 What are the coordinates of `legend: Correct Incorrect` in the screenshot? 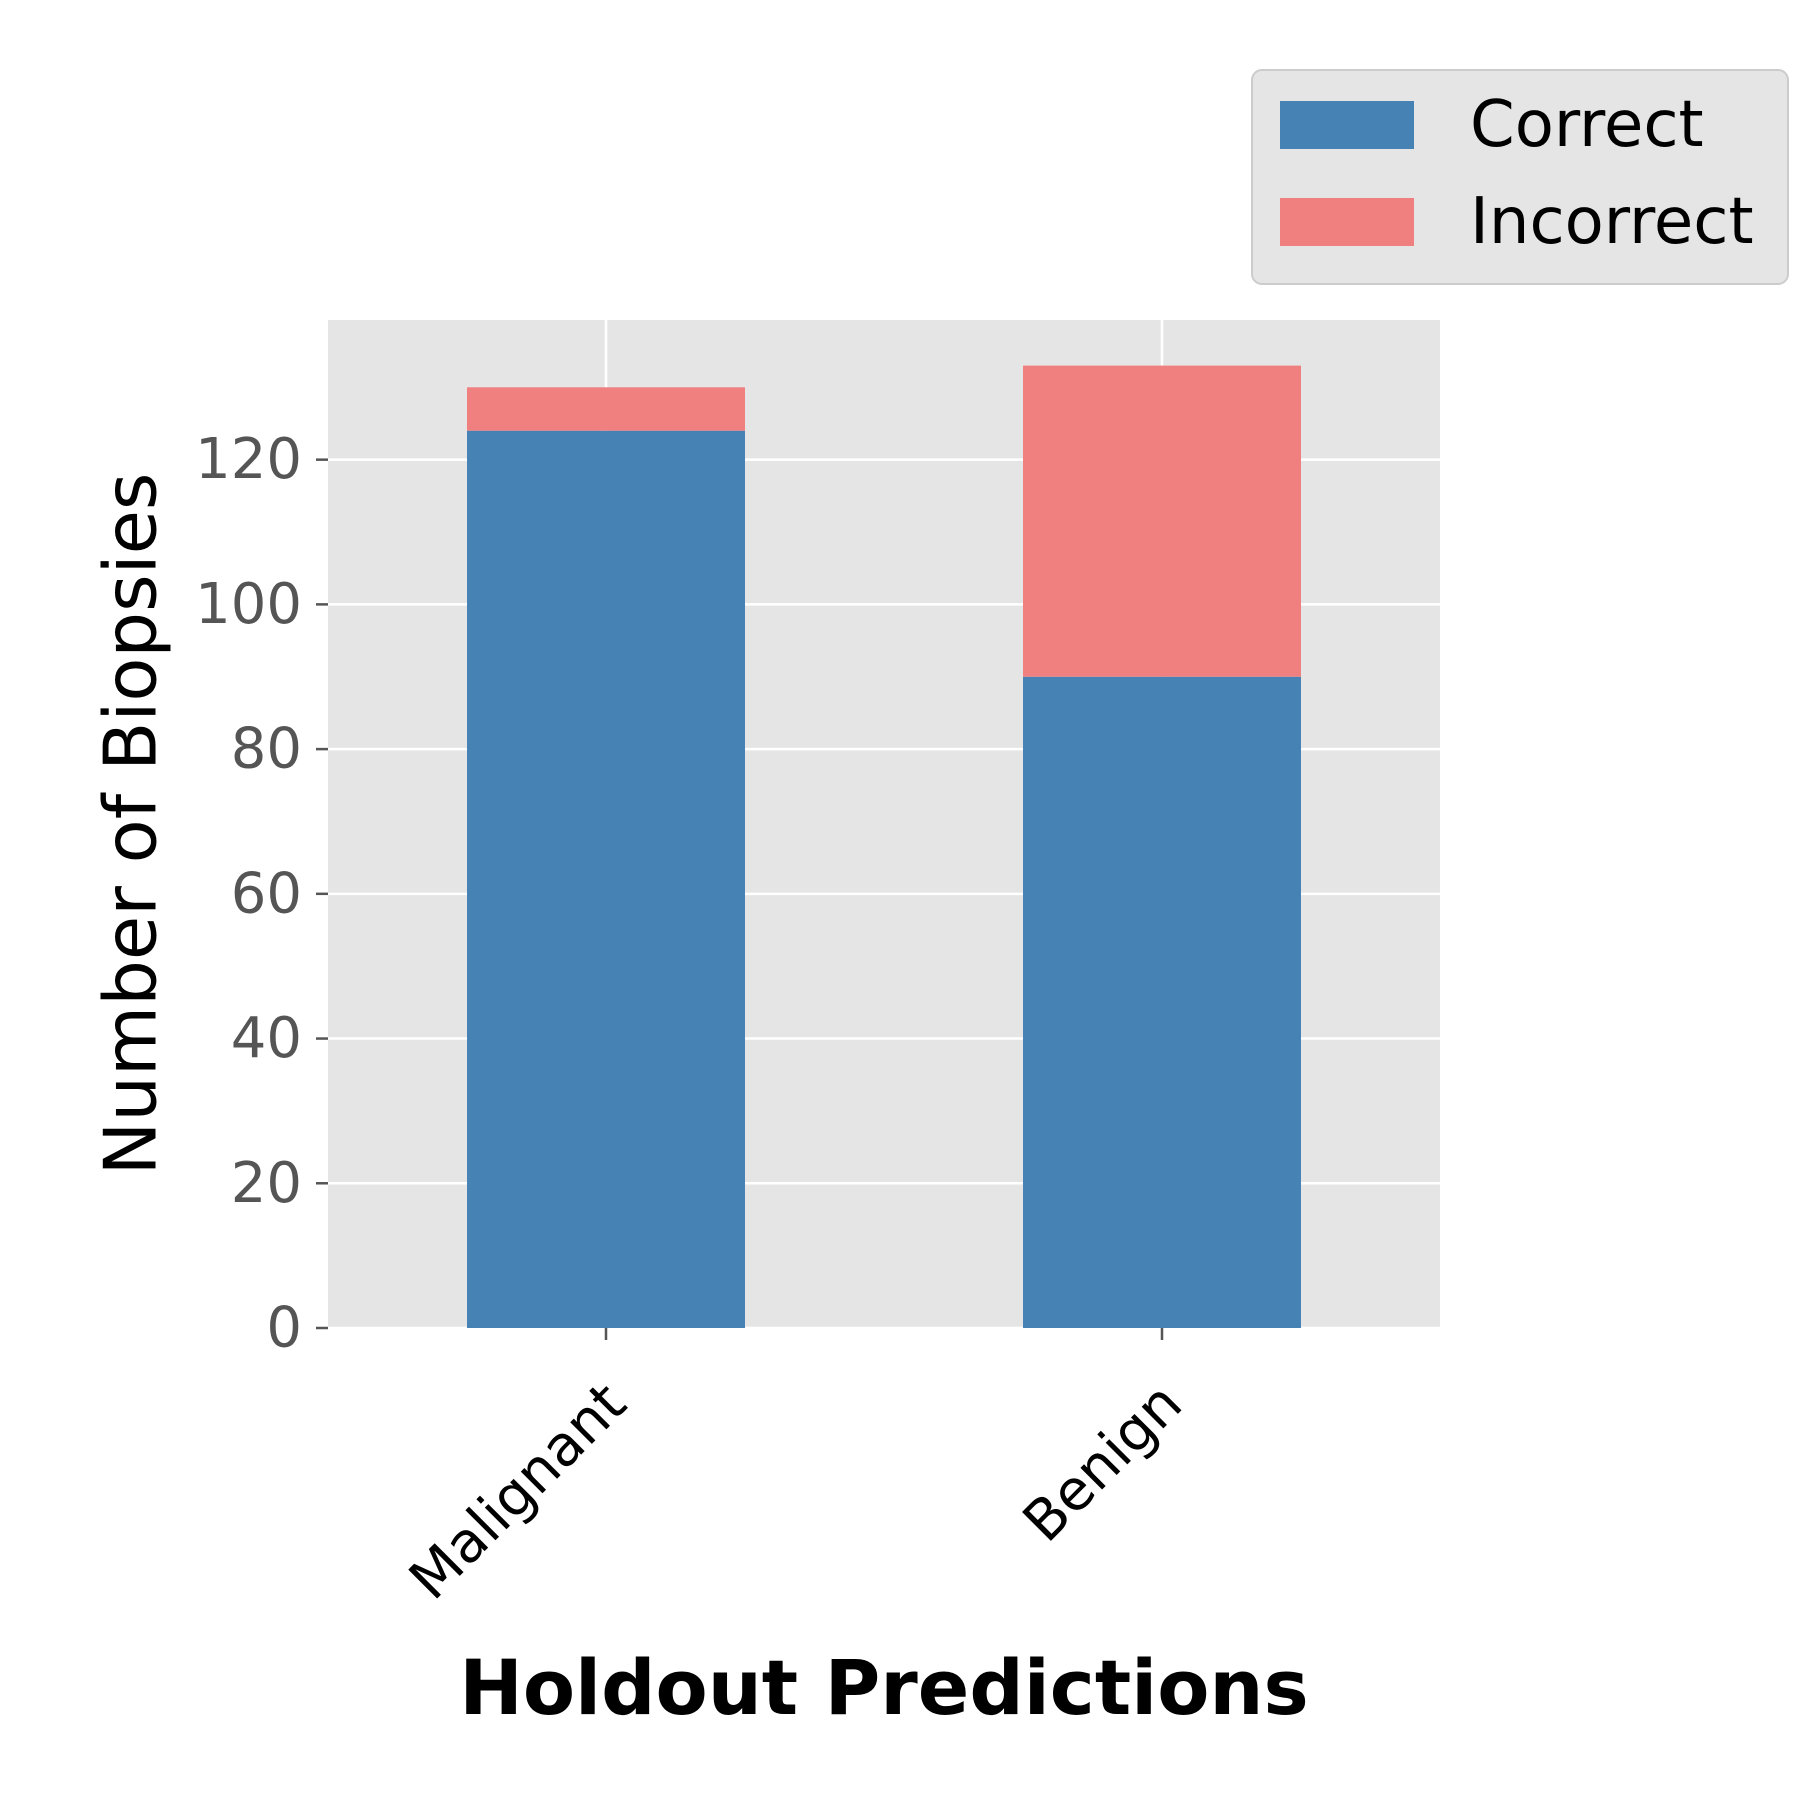 It's located at (1520, 177).